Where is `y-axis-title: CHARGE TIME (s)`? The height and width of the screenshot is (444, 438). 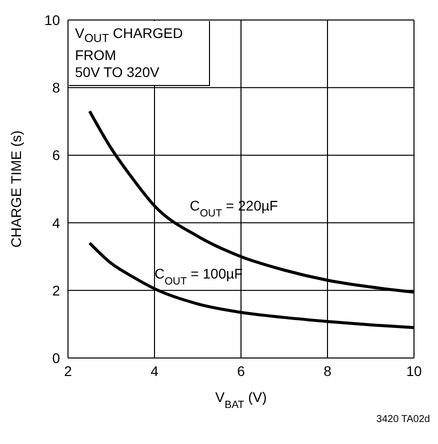 y-axis-title: CHARGE TIME (s) is located at coordinates (16, 189).